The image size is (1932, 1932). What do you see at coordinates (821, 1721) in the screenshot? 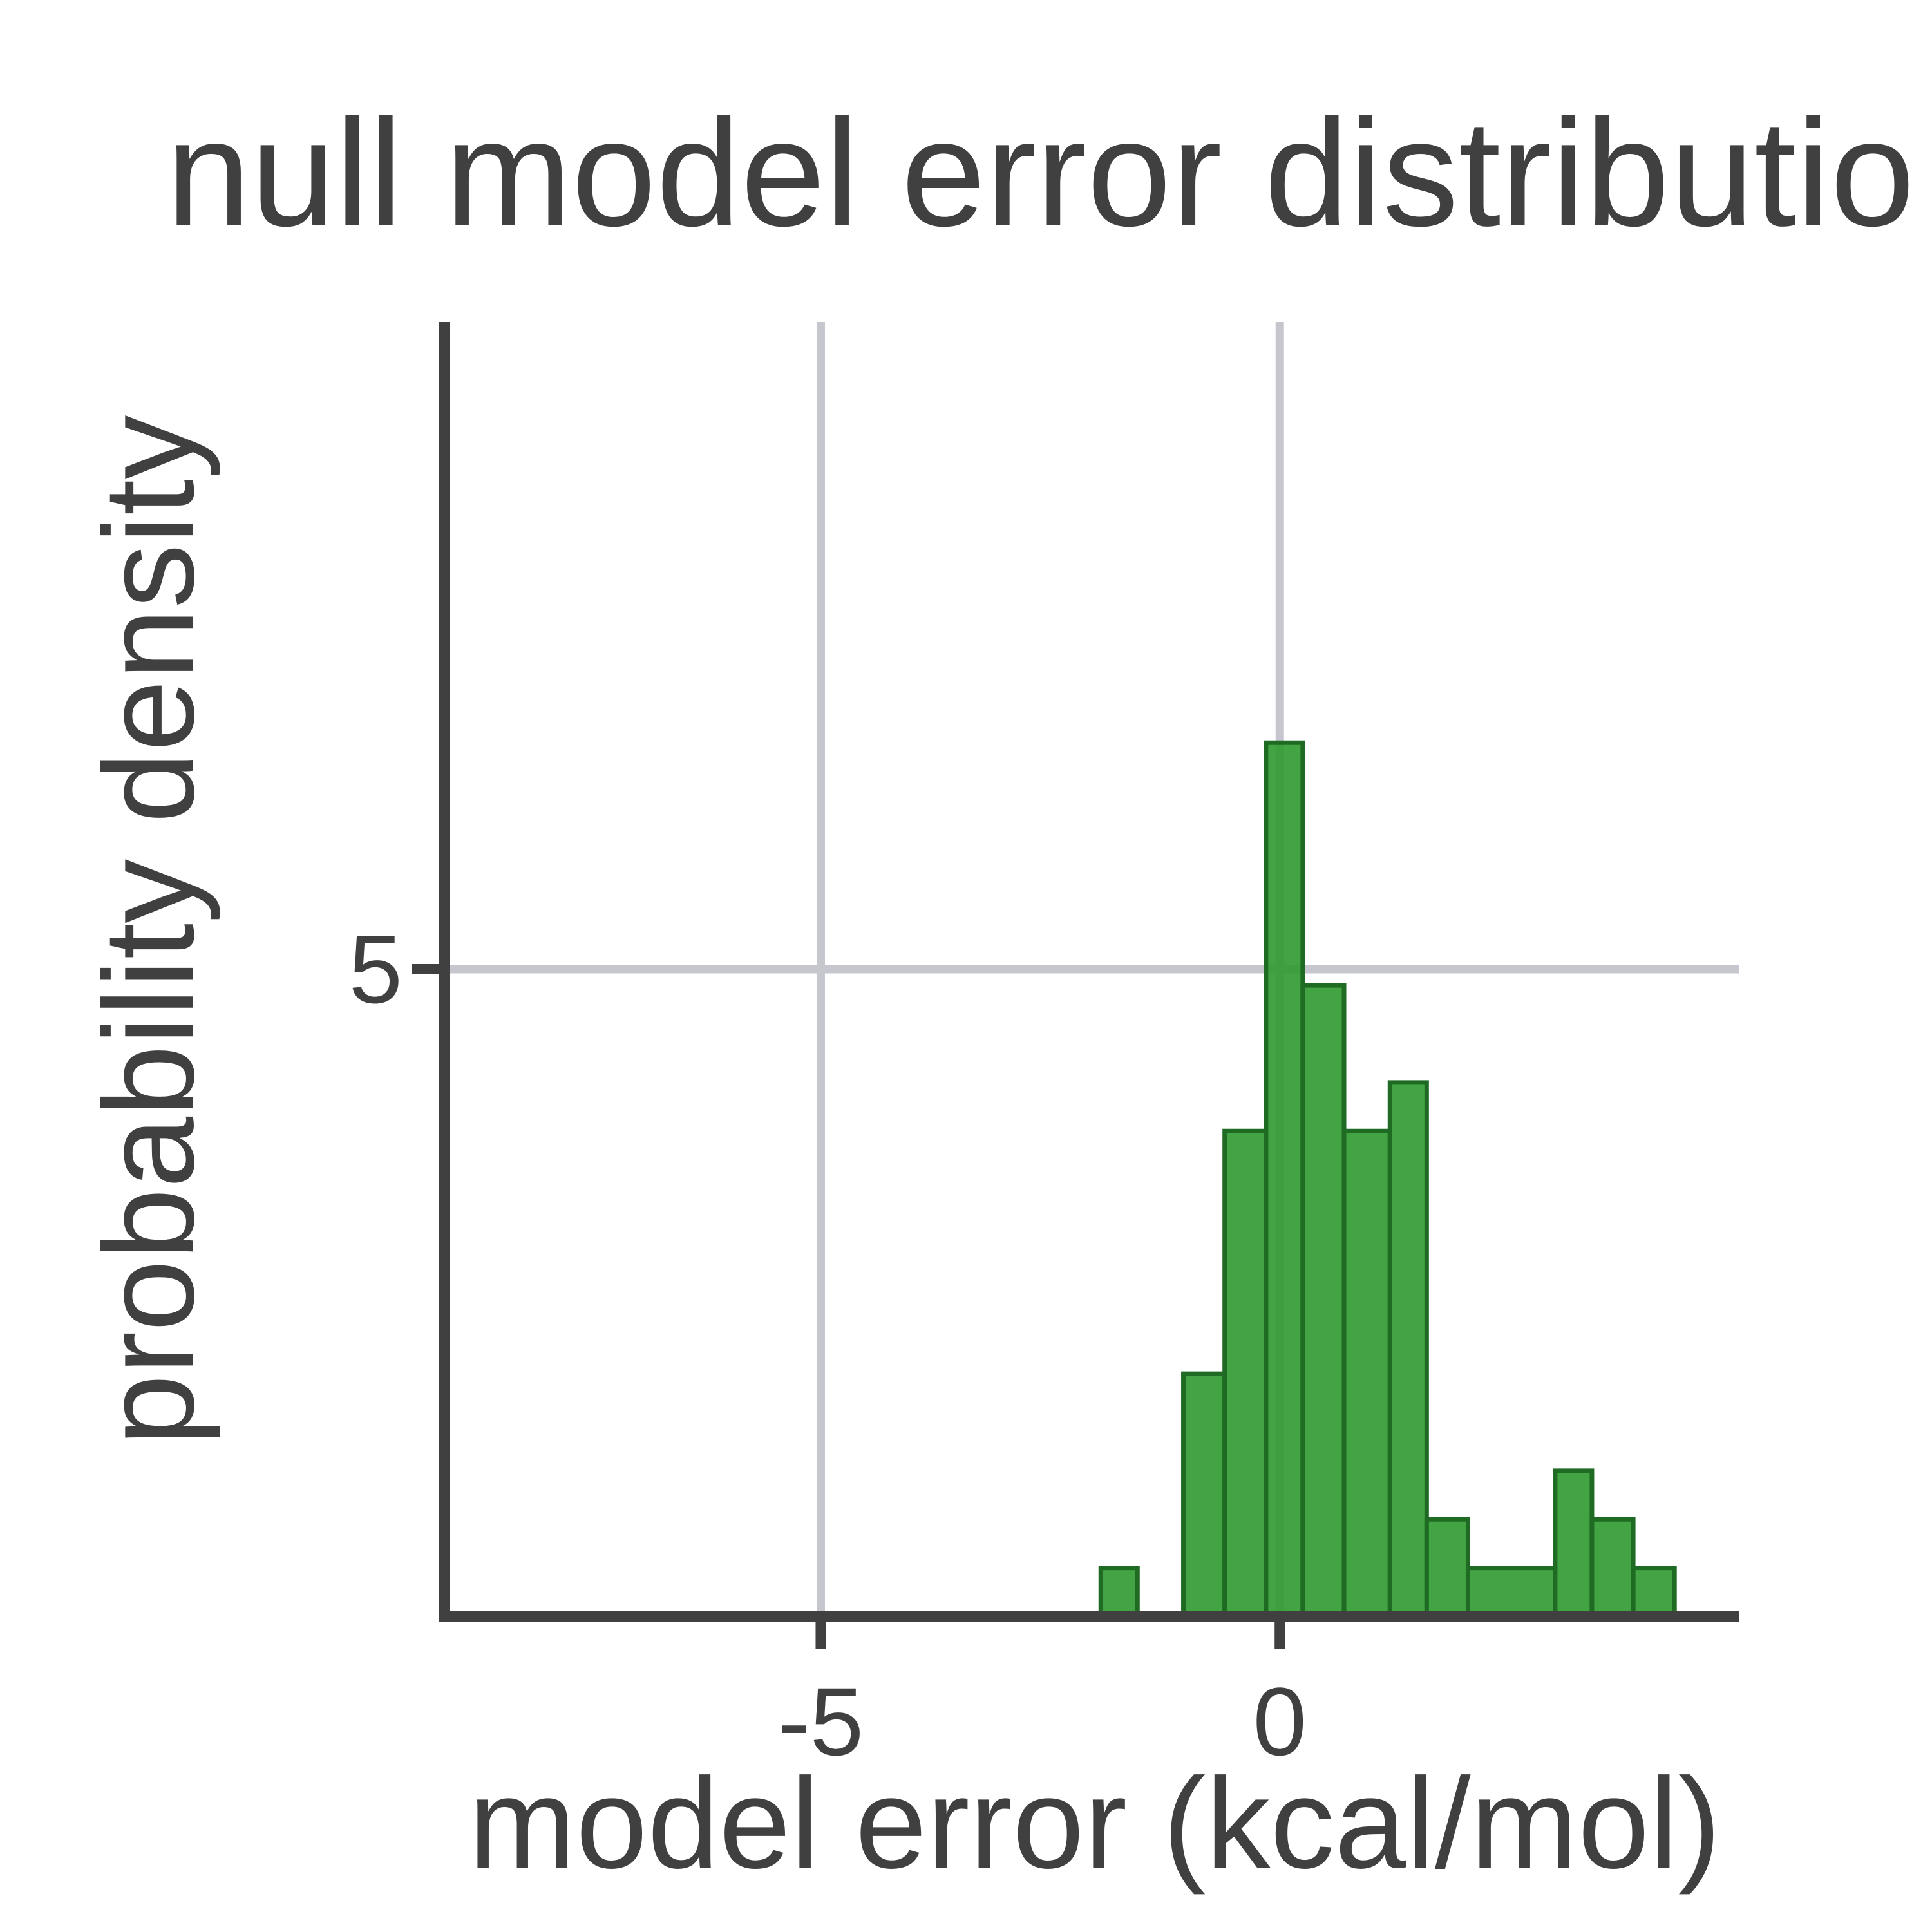
I see `x-tick-label: -5` at bounding box center [821, 1721].